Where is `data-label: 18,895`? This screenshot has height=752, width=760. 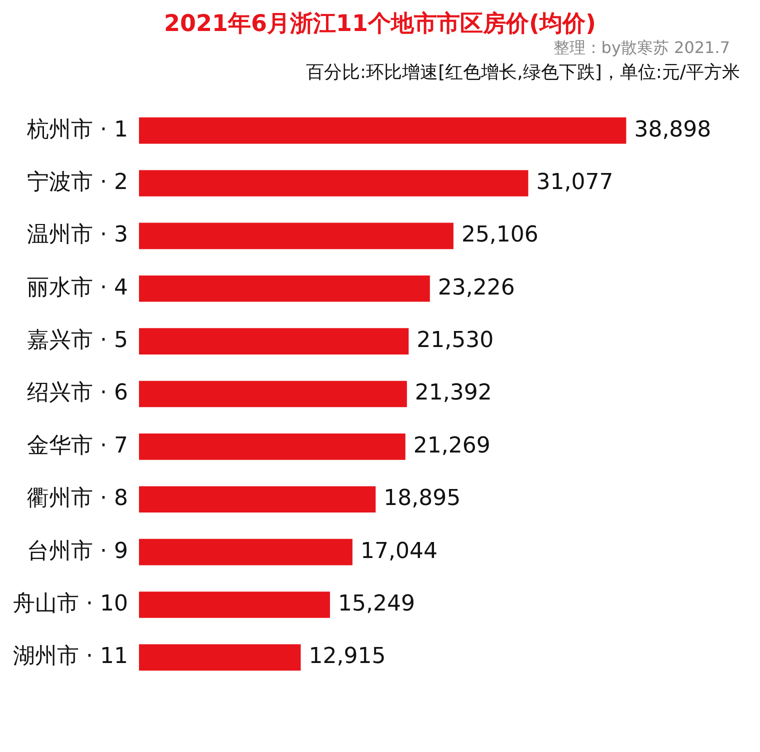 data-label: 18,895 is located at coordinates (422, 499).